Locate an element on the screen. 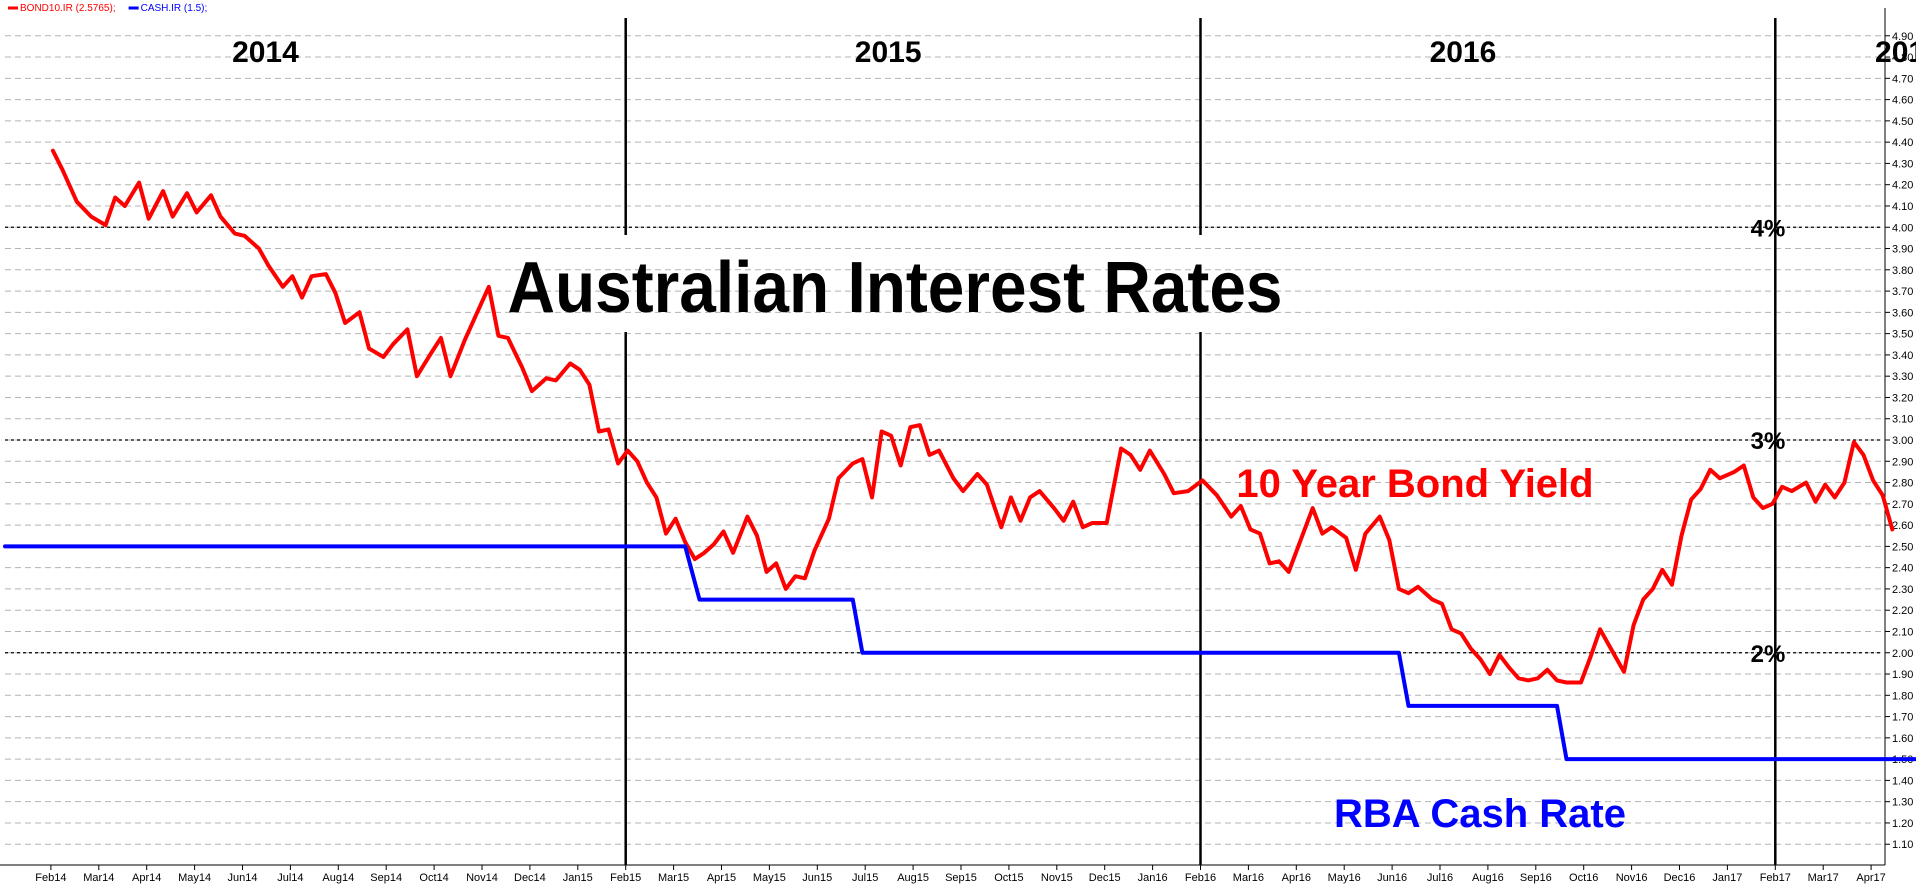 This screenshot has width=1916, height=885. y-tick-label: 2.60 is located at coordinates (1902, 526).